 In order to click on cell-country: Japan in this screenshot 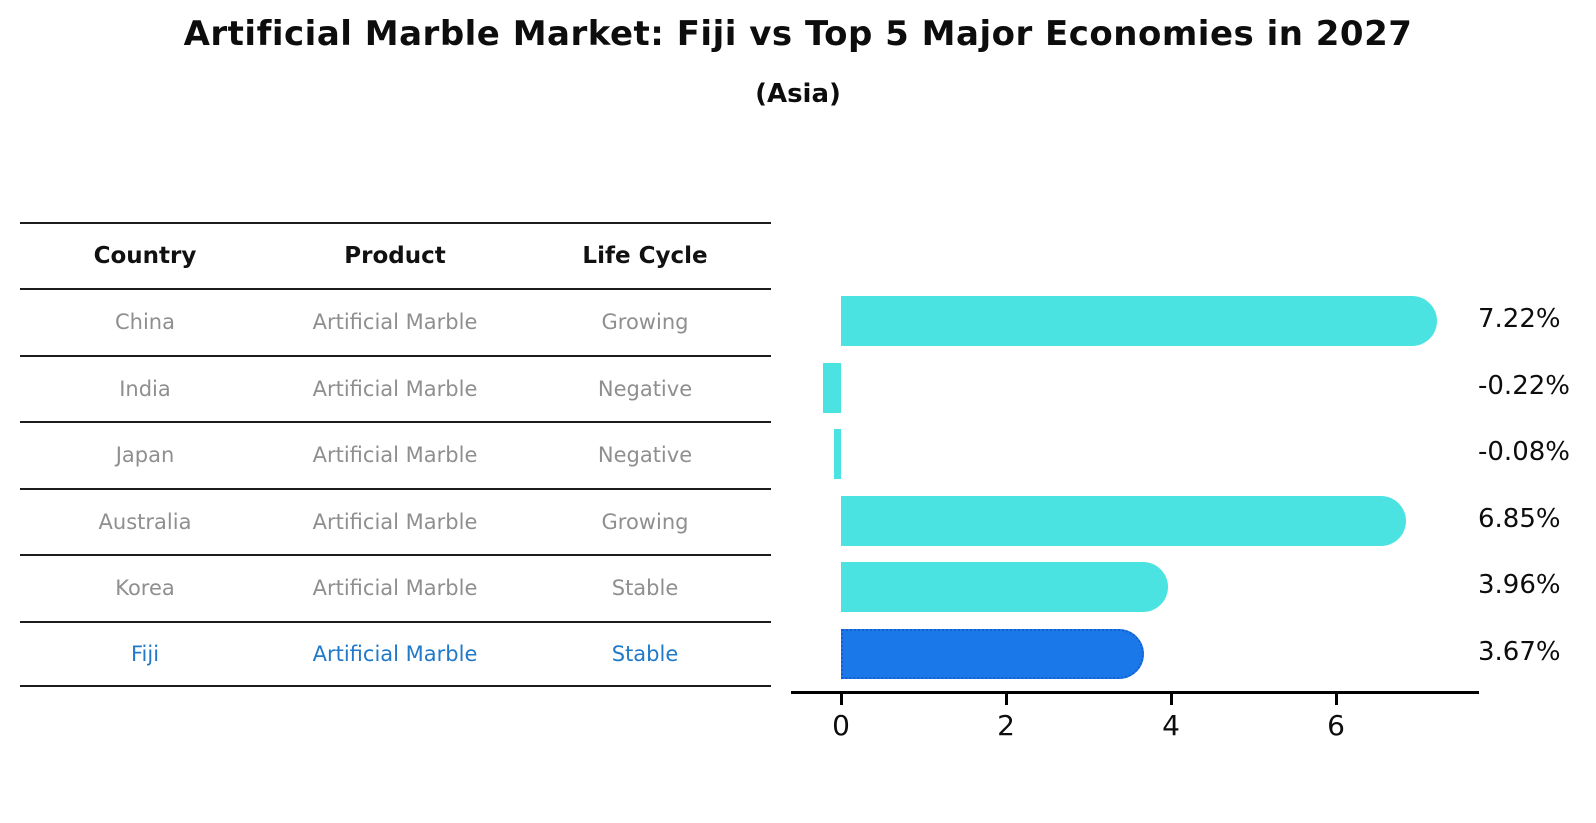, I will do `click(145, 455)`.